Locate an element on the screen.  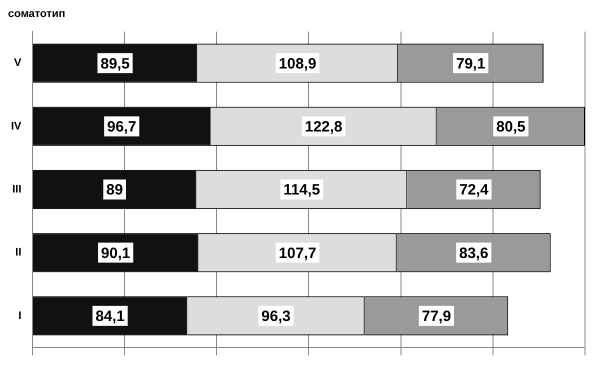
data-label: 96,7 is located at coordinates (121, 127).